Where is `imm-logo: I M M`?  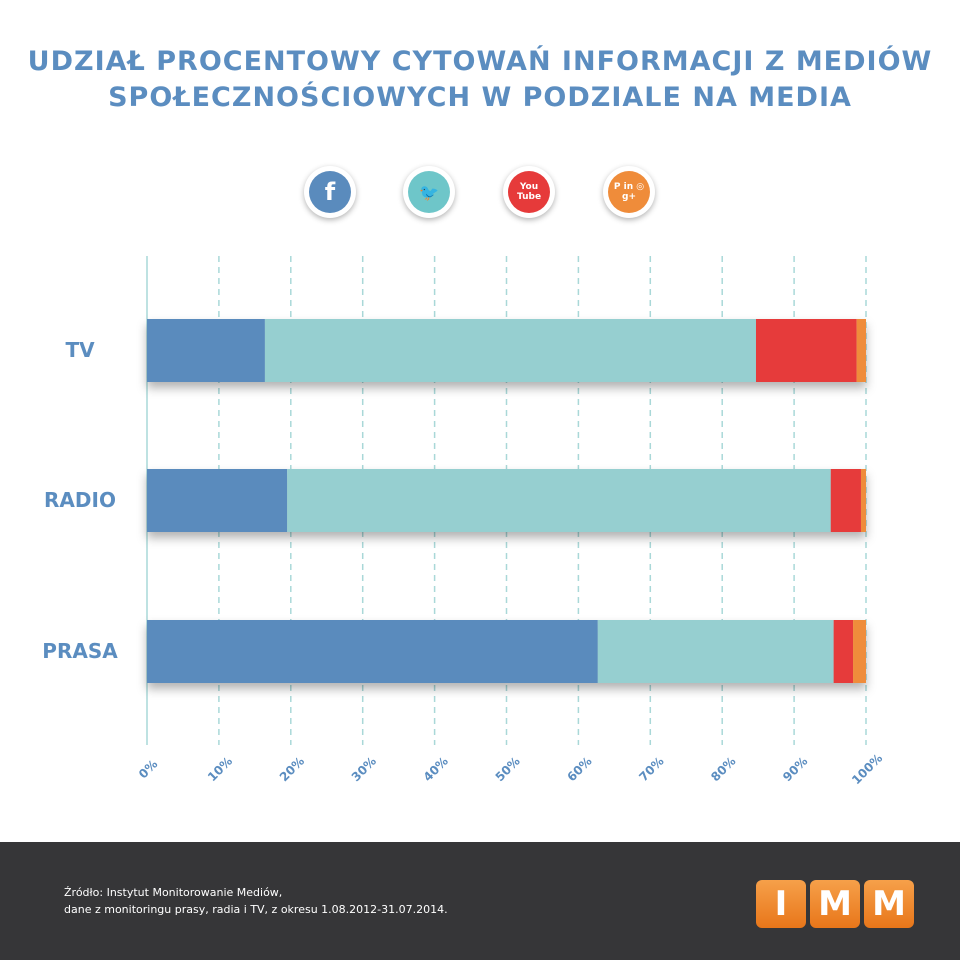
imm-logo: I M M is located at coordinates (835, 904).